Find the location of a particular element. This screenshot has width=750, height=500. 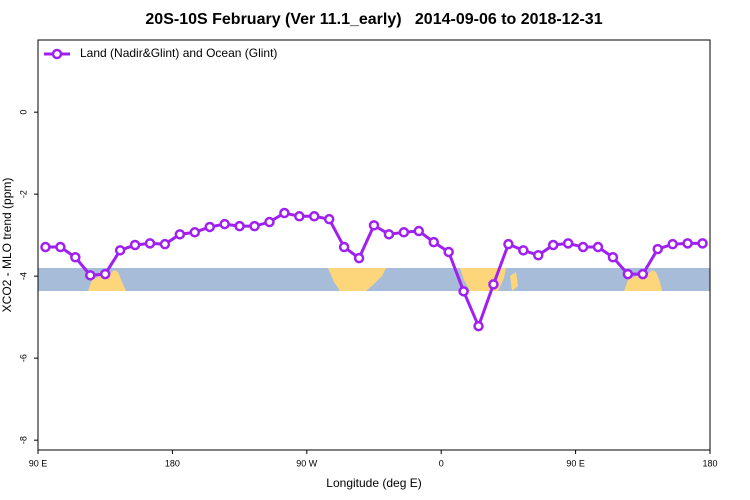

y-tick-label: 0 is located at coordinates (23, 112).